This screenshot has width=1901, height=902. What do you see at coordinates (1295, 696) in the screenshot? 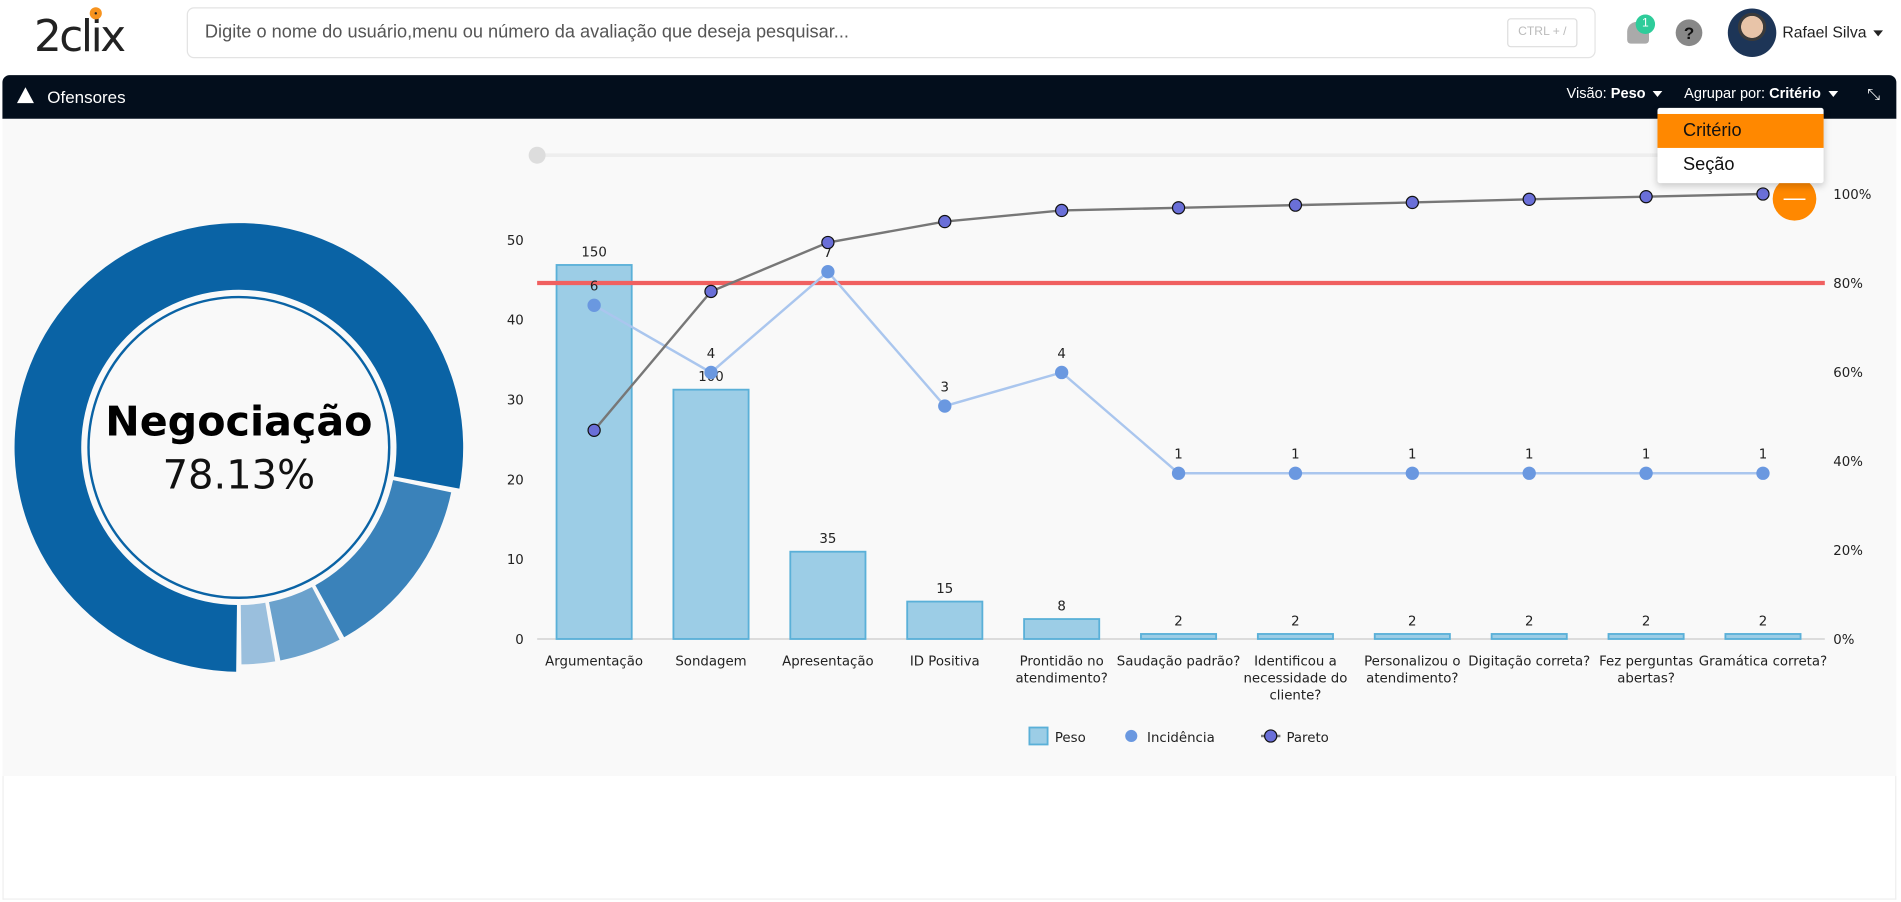
I see `x-tick-label: cliente?` at bounding box center [1295, 696].